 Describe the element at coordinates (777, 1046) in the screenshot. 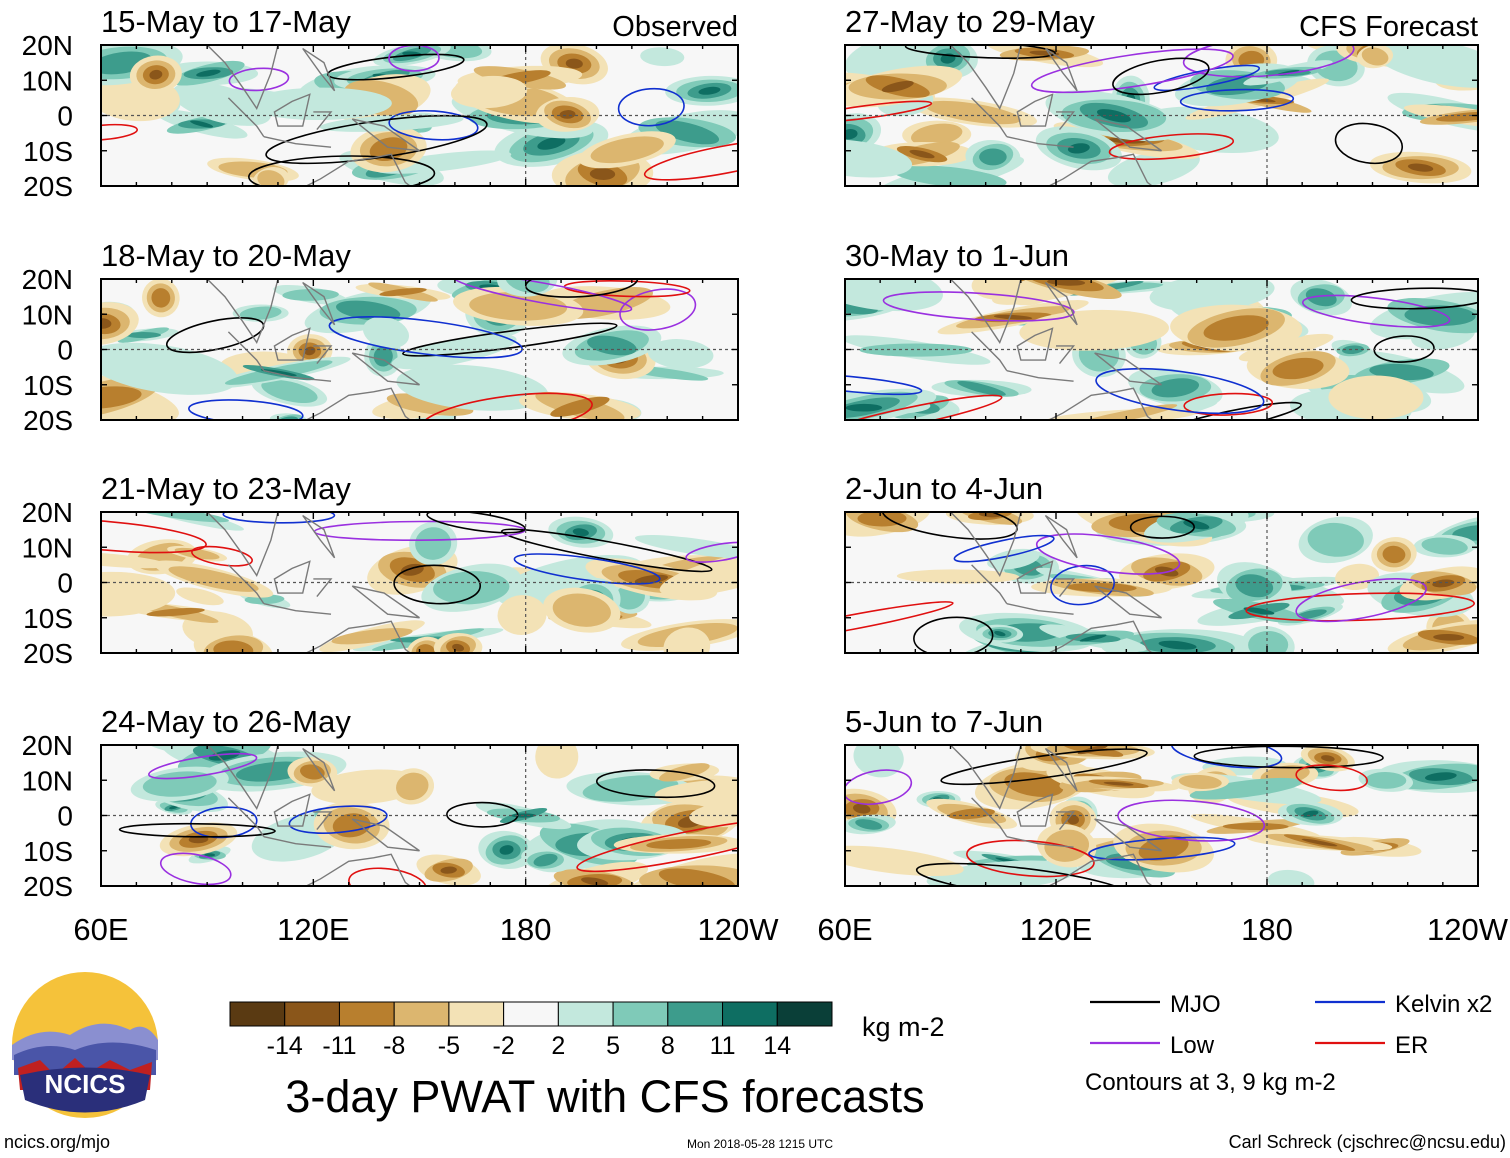

I see `colorbar-tick-label: 14` at that location.